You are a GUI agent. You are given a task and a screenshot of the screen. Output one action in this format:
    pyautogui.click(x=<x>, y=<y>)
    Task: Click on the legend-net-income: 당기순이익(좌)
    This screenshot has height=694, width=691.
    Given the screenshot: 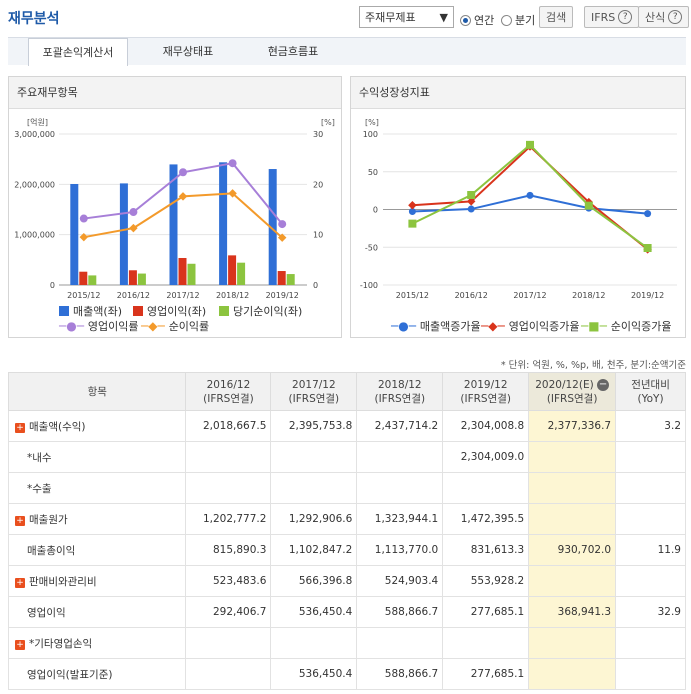 What is the action you would take?
    pyautogui.click(x=260, y=311)
    